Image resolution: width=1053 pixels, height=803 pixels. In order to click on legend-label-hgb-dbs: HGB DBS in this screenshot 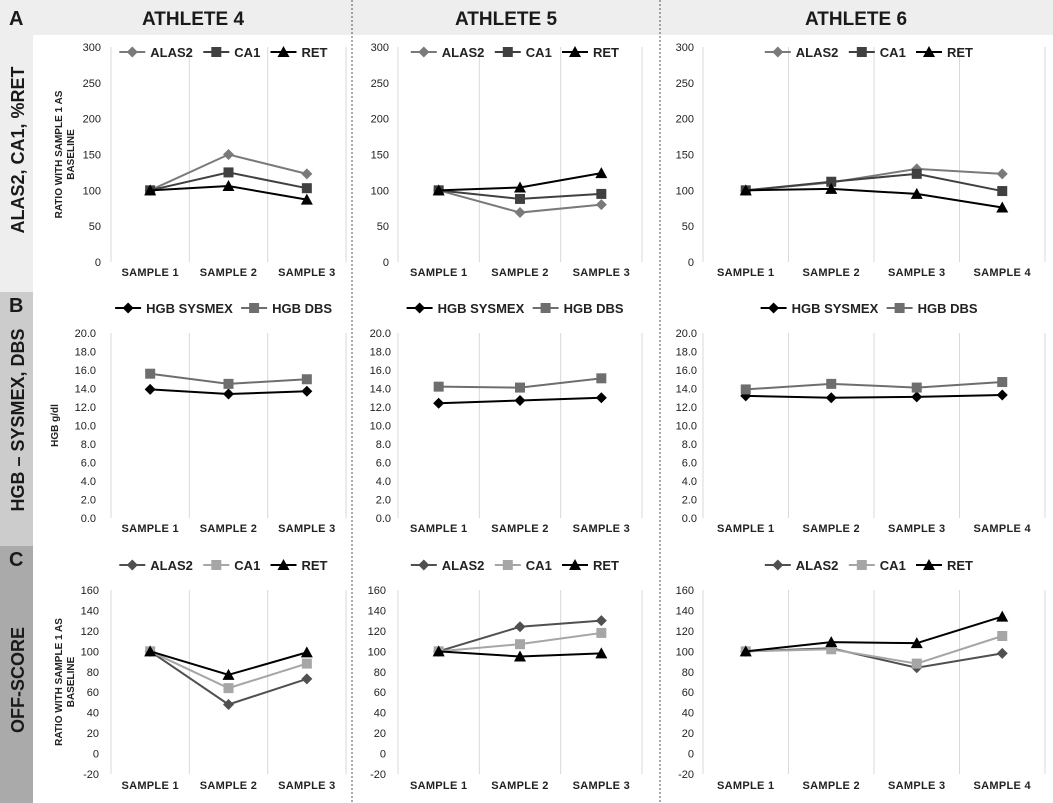, I will do `click(948, 308)`.